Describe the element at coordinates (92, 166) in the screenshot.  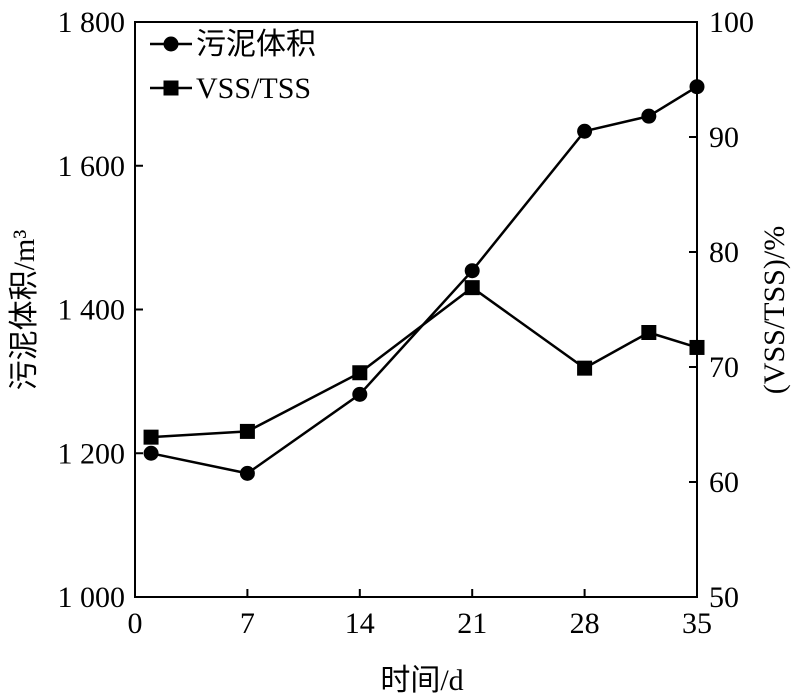
I see `y-left-tick-label: 1 600` at that location.